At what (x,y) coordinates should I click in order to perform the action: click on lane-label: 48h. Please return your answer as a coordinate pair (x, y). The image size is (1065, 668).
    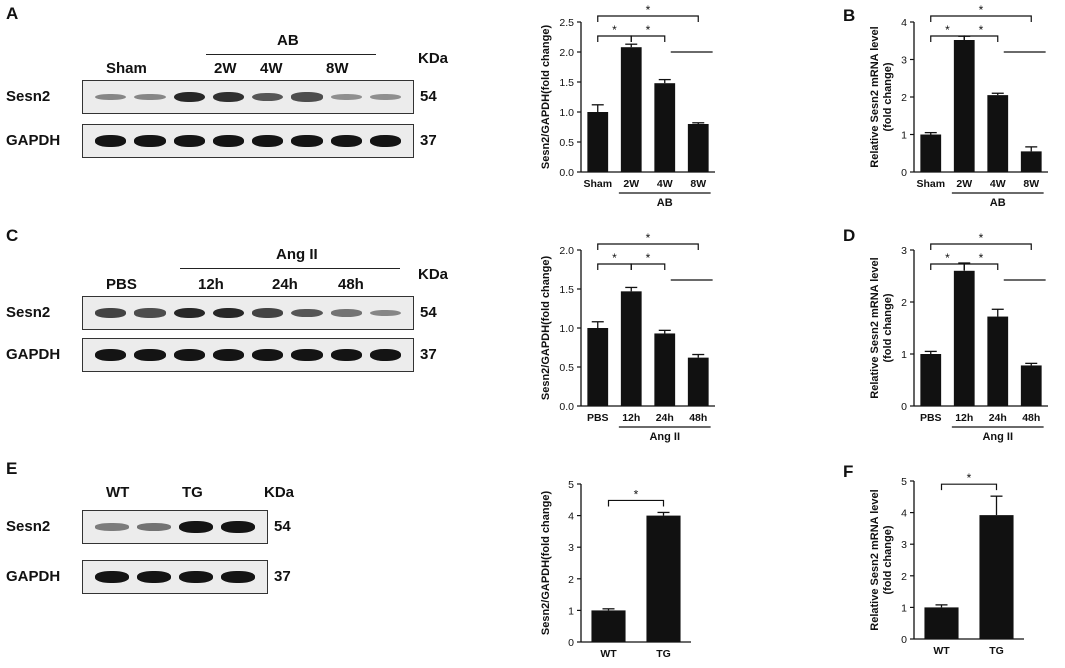
    Looking at the image, I should click on (351, 284).